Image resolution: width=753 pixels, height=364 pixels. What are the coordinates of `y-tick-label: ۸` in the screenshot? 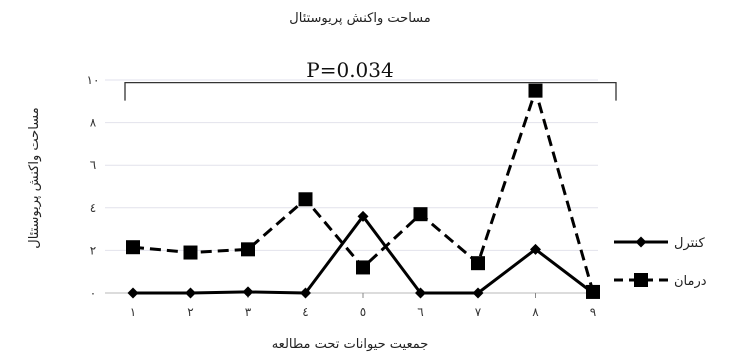 It's located at (93, 123).